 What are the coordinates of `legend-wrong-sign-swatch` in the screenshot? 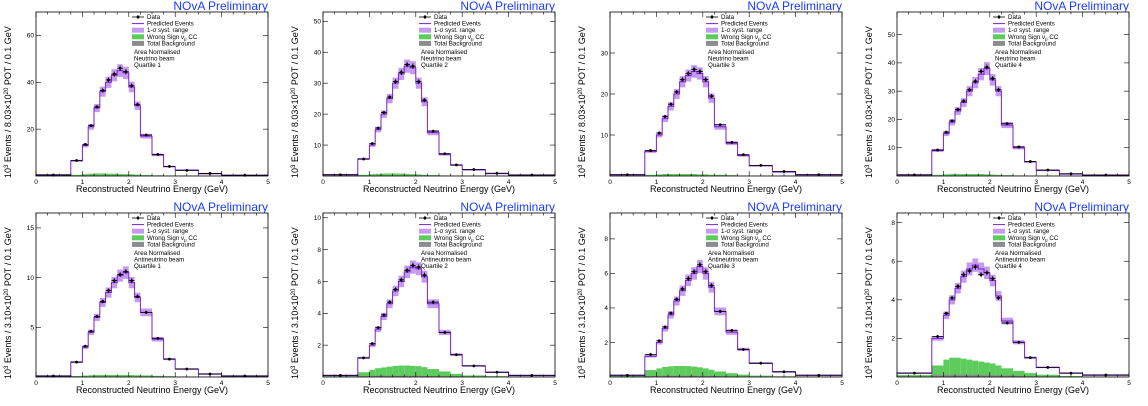 It's located at (425, 237).